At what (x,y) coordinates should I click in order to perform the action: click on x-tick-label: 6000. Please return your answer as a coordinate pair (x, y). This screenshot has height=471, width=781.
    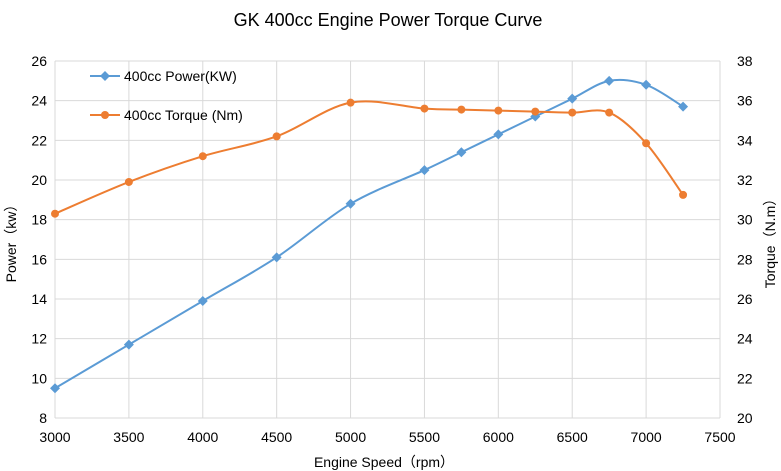
    Looking at the image, I should click on (498, 437).